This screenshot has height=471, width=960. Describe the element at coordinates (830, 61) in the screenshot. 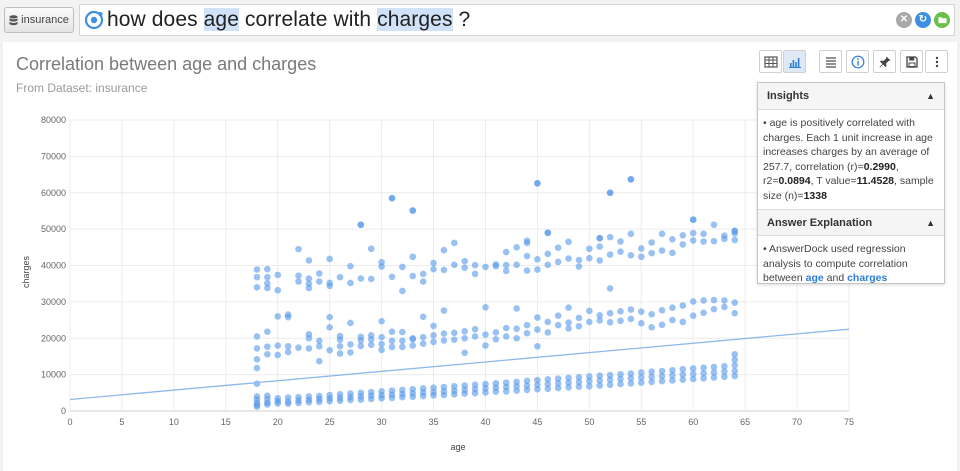

I see `list-button` at that location.